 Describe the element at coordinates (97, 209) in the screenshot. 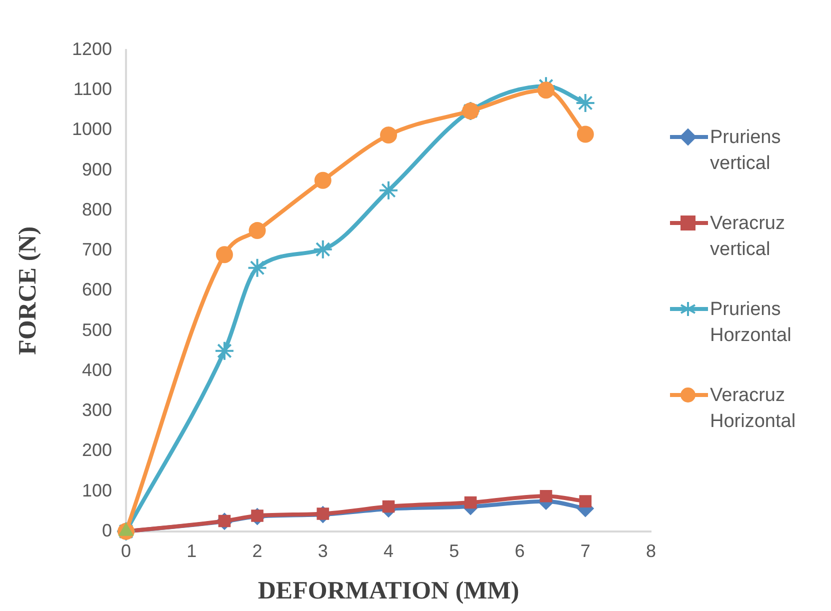

I see `y-tick-label: 800` at that location.